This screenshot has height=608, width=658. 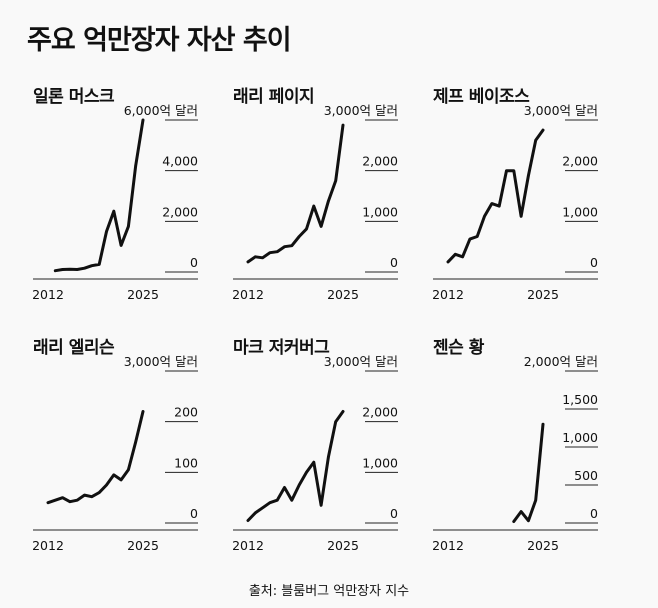 I want to click on chart-panel-page: 래리 페이지 0 1,000 2,000 3,000억 달러 2012 2025, so click(x=332, y=202).